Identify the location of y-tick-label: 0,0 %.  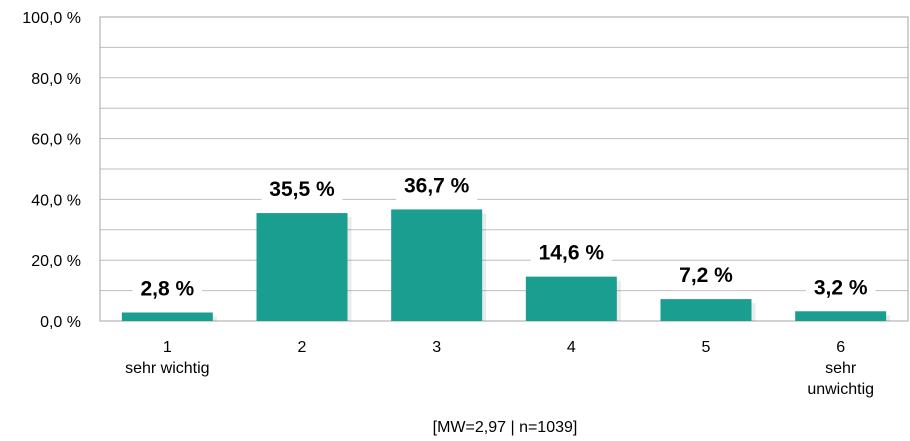
(60, 322).